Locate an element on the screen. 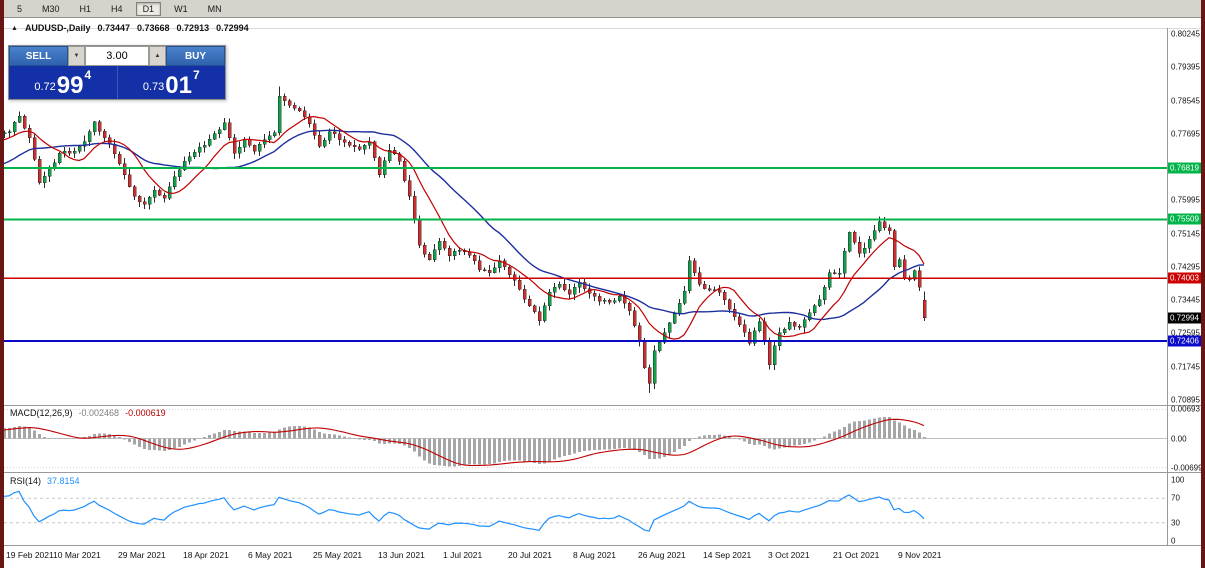 The width and height of the screenshot is (1205, 568). macd-pane is located at coordinates (585, 438).